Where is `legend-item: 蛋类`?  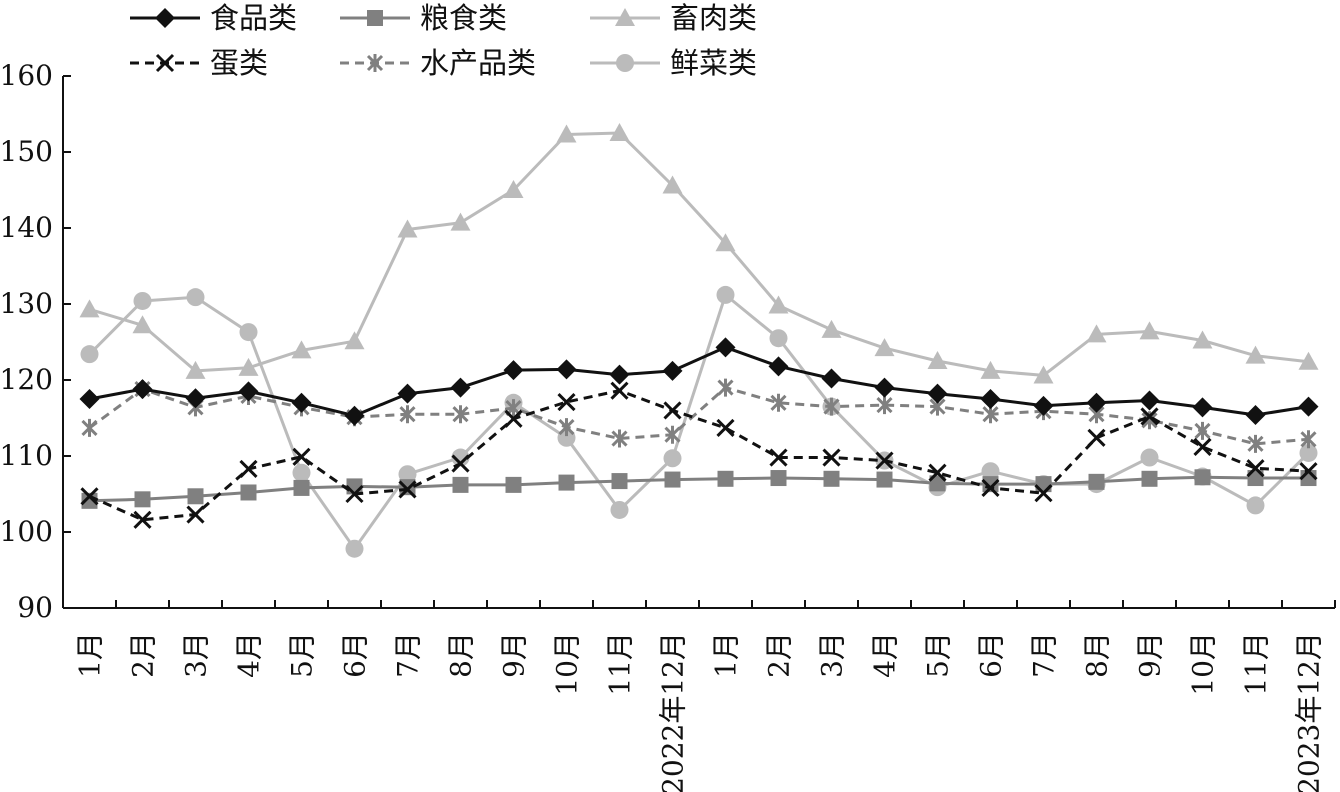
legend-item: 蛋类 is located at coordinates (199, 63).